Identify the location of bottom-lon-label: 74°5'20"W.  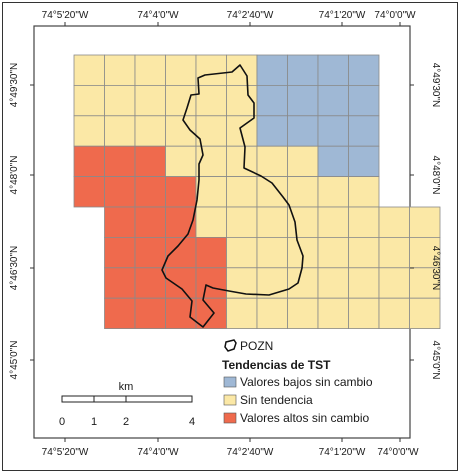
(65, 452).